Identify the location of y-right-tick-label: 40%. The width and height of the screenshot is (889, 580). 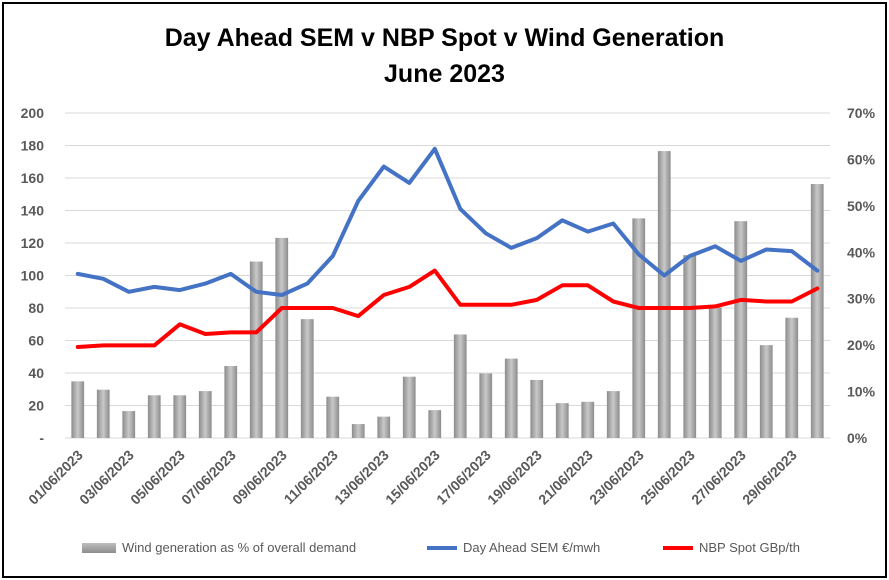
(861, 252).